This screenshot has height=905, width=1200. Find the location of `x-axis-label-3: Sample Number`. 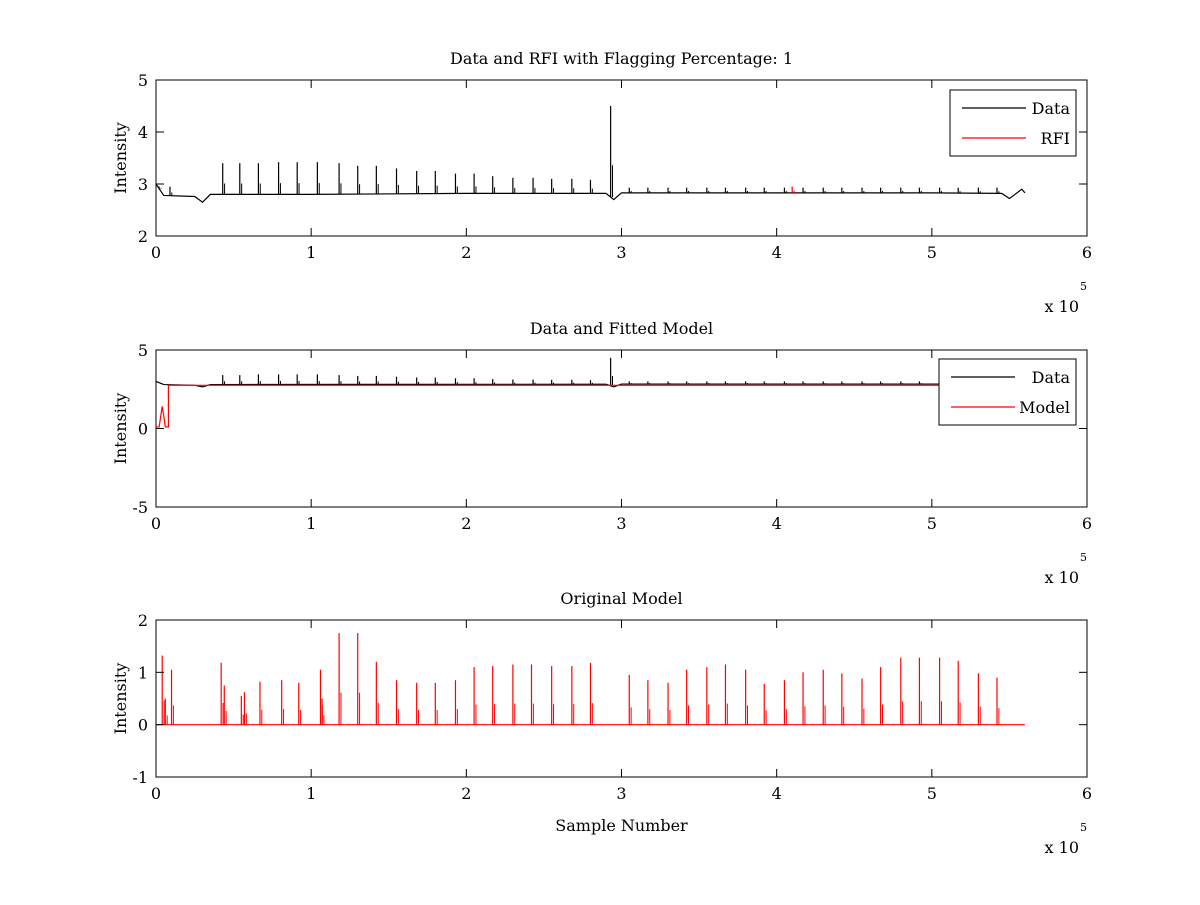

x-axis-label-3: Sample Number is located at coordinates (621, 825).